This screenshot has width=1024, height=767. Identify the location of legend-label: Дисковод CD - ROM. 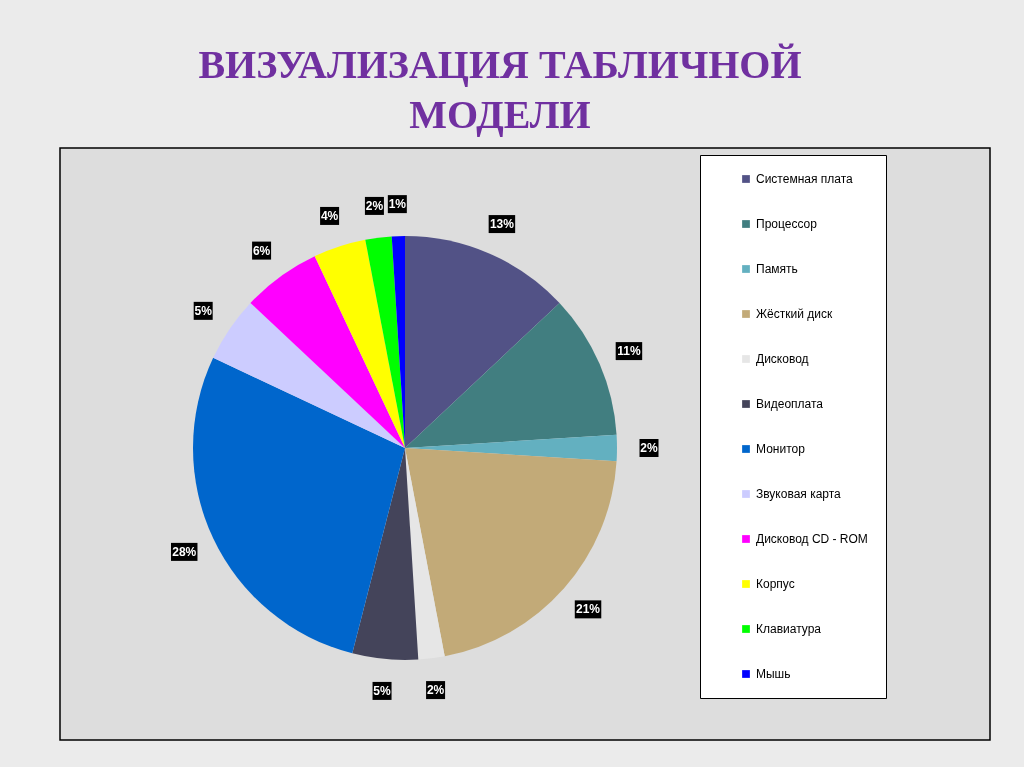
(812, 539).